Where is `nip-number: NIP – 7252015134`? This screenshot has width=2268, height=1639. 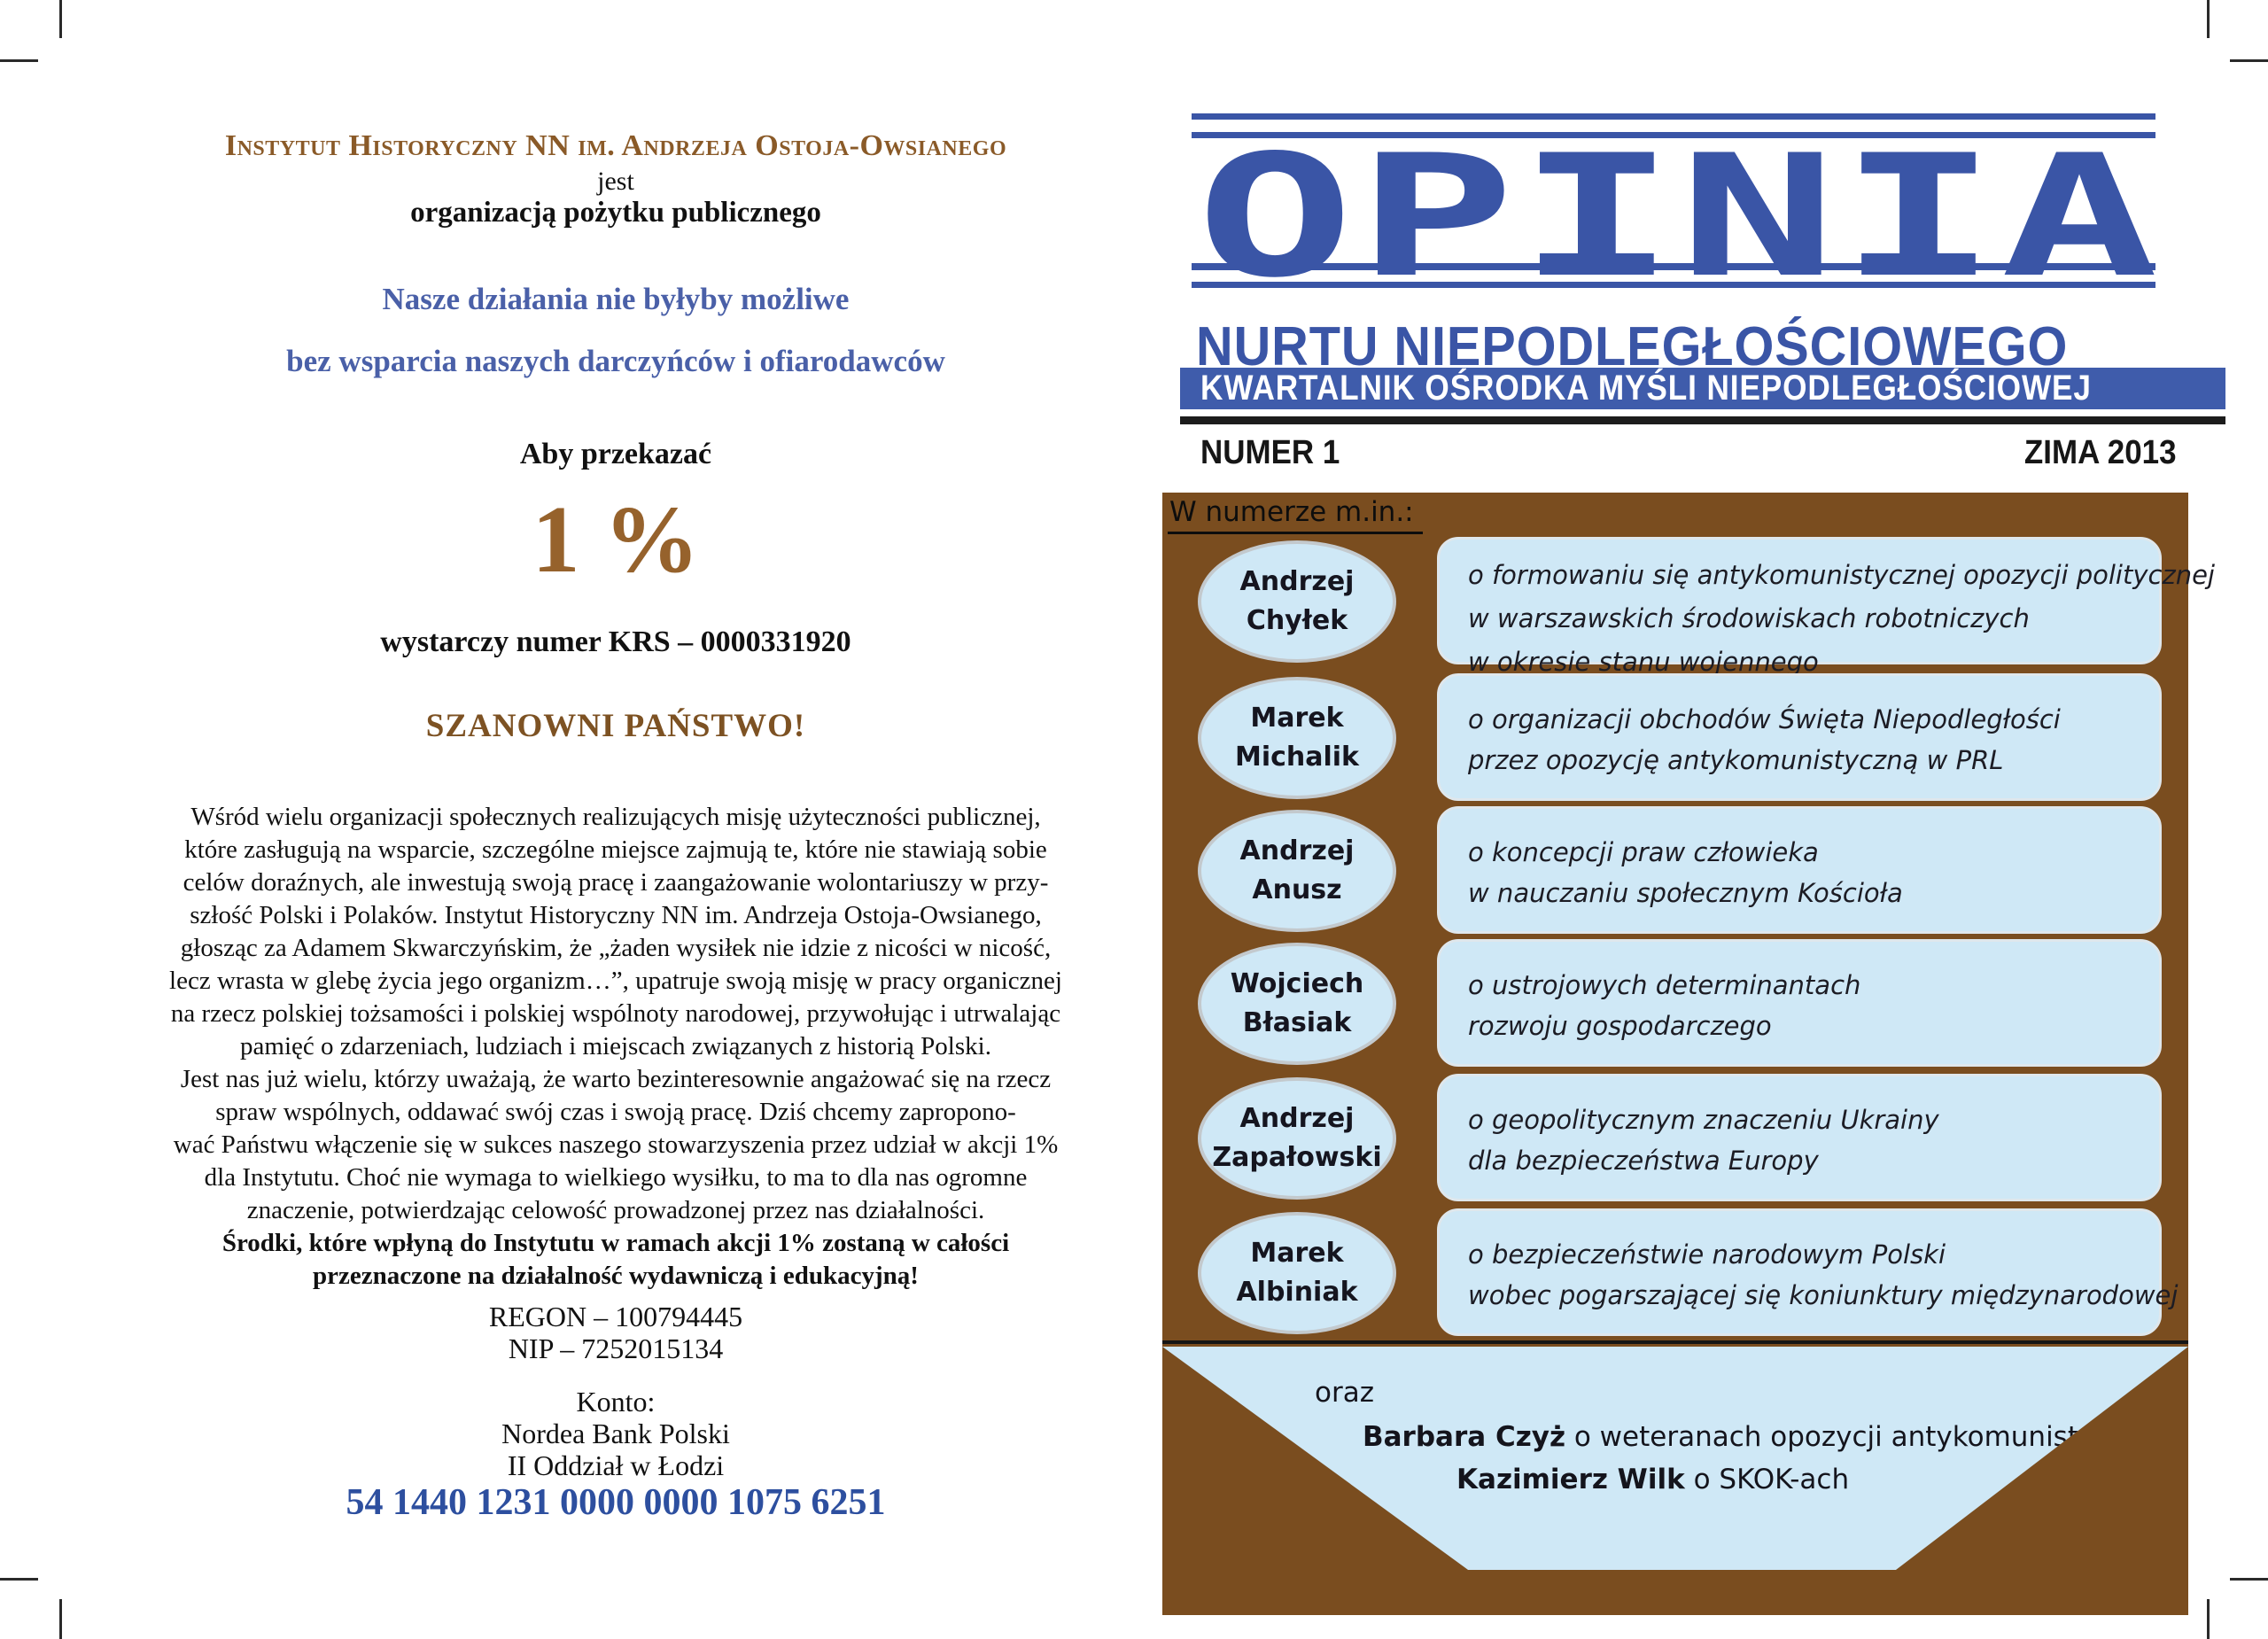 nip-number: NIP – 7252015134 is located at coordinates (616, 1348).